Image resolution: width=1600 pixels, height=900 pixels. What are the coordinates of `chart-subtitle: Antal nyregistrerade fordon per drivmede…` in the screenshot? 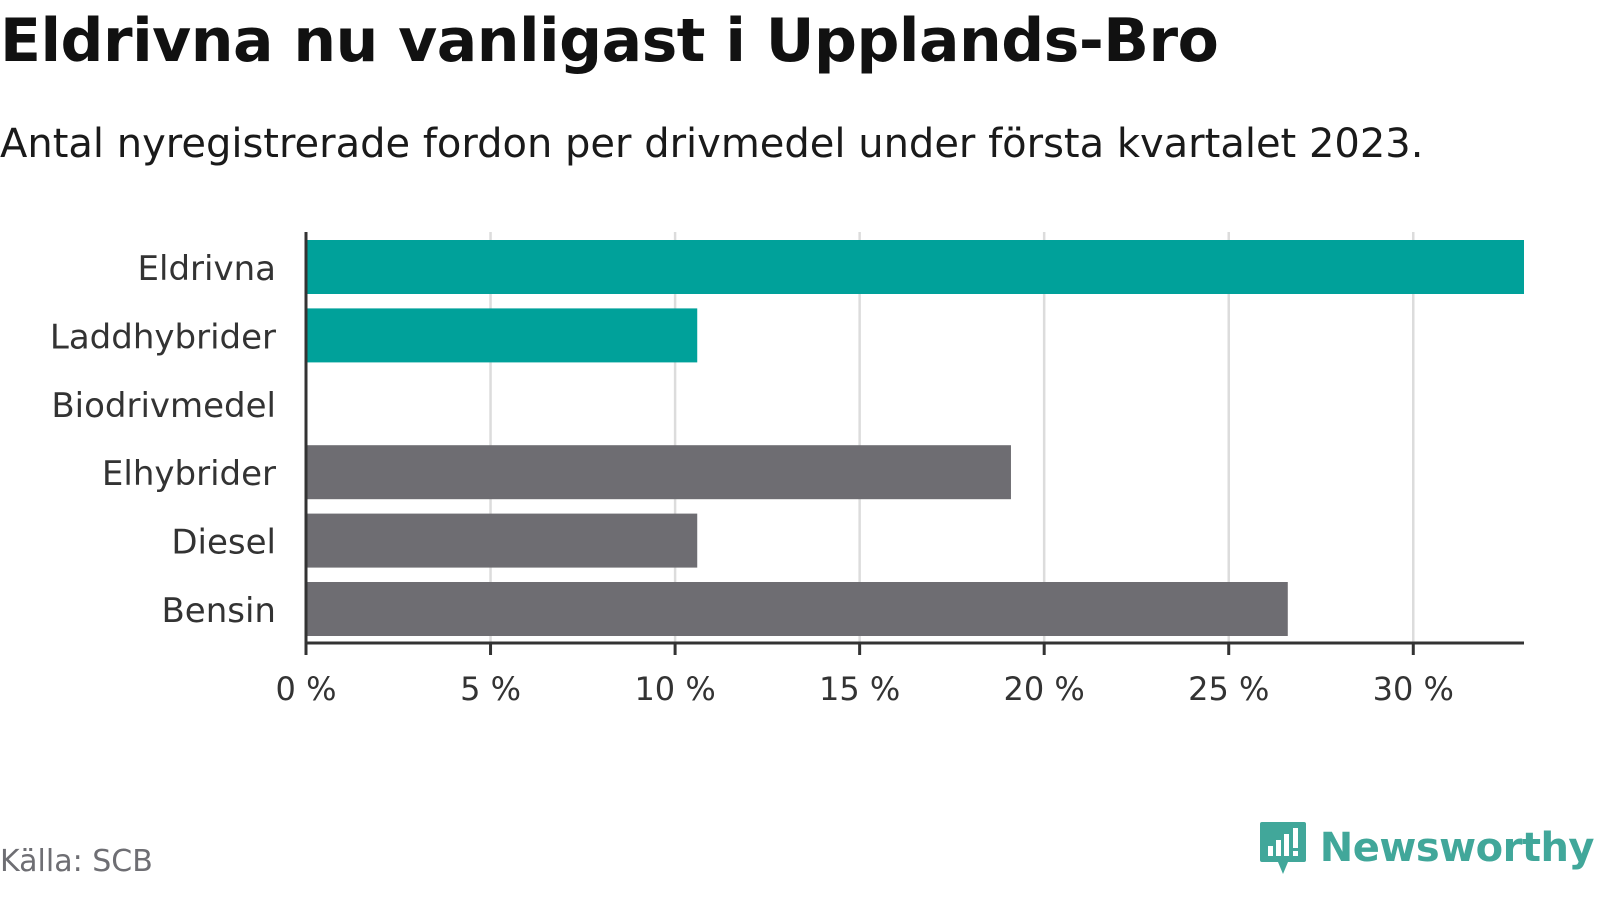 It's located at (712, 144).